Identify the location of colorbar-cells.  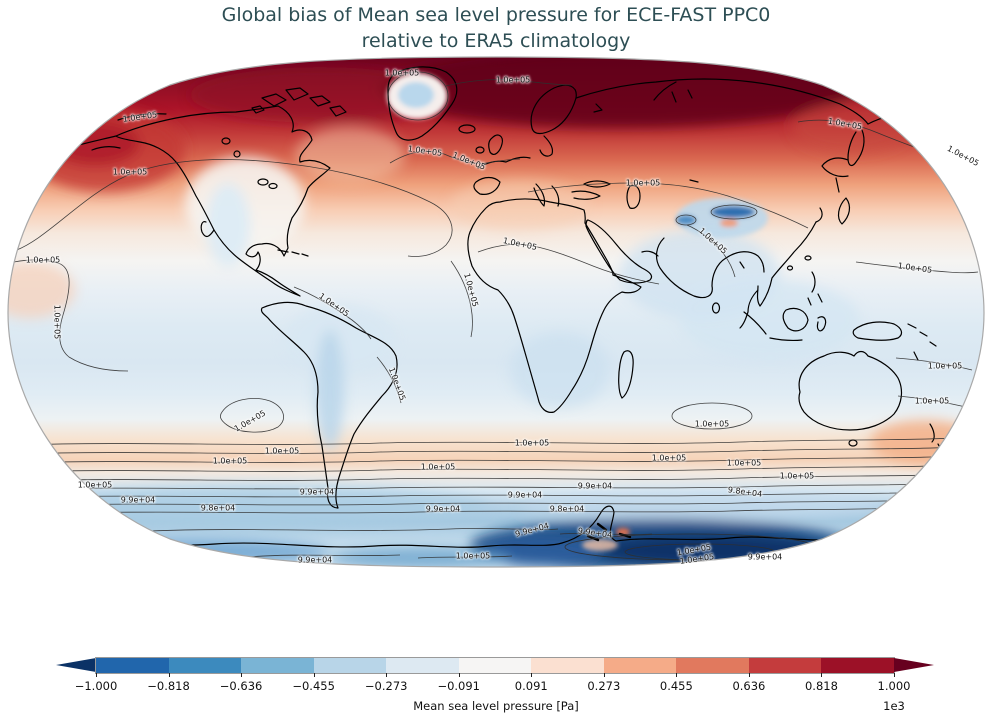
(495, 665).